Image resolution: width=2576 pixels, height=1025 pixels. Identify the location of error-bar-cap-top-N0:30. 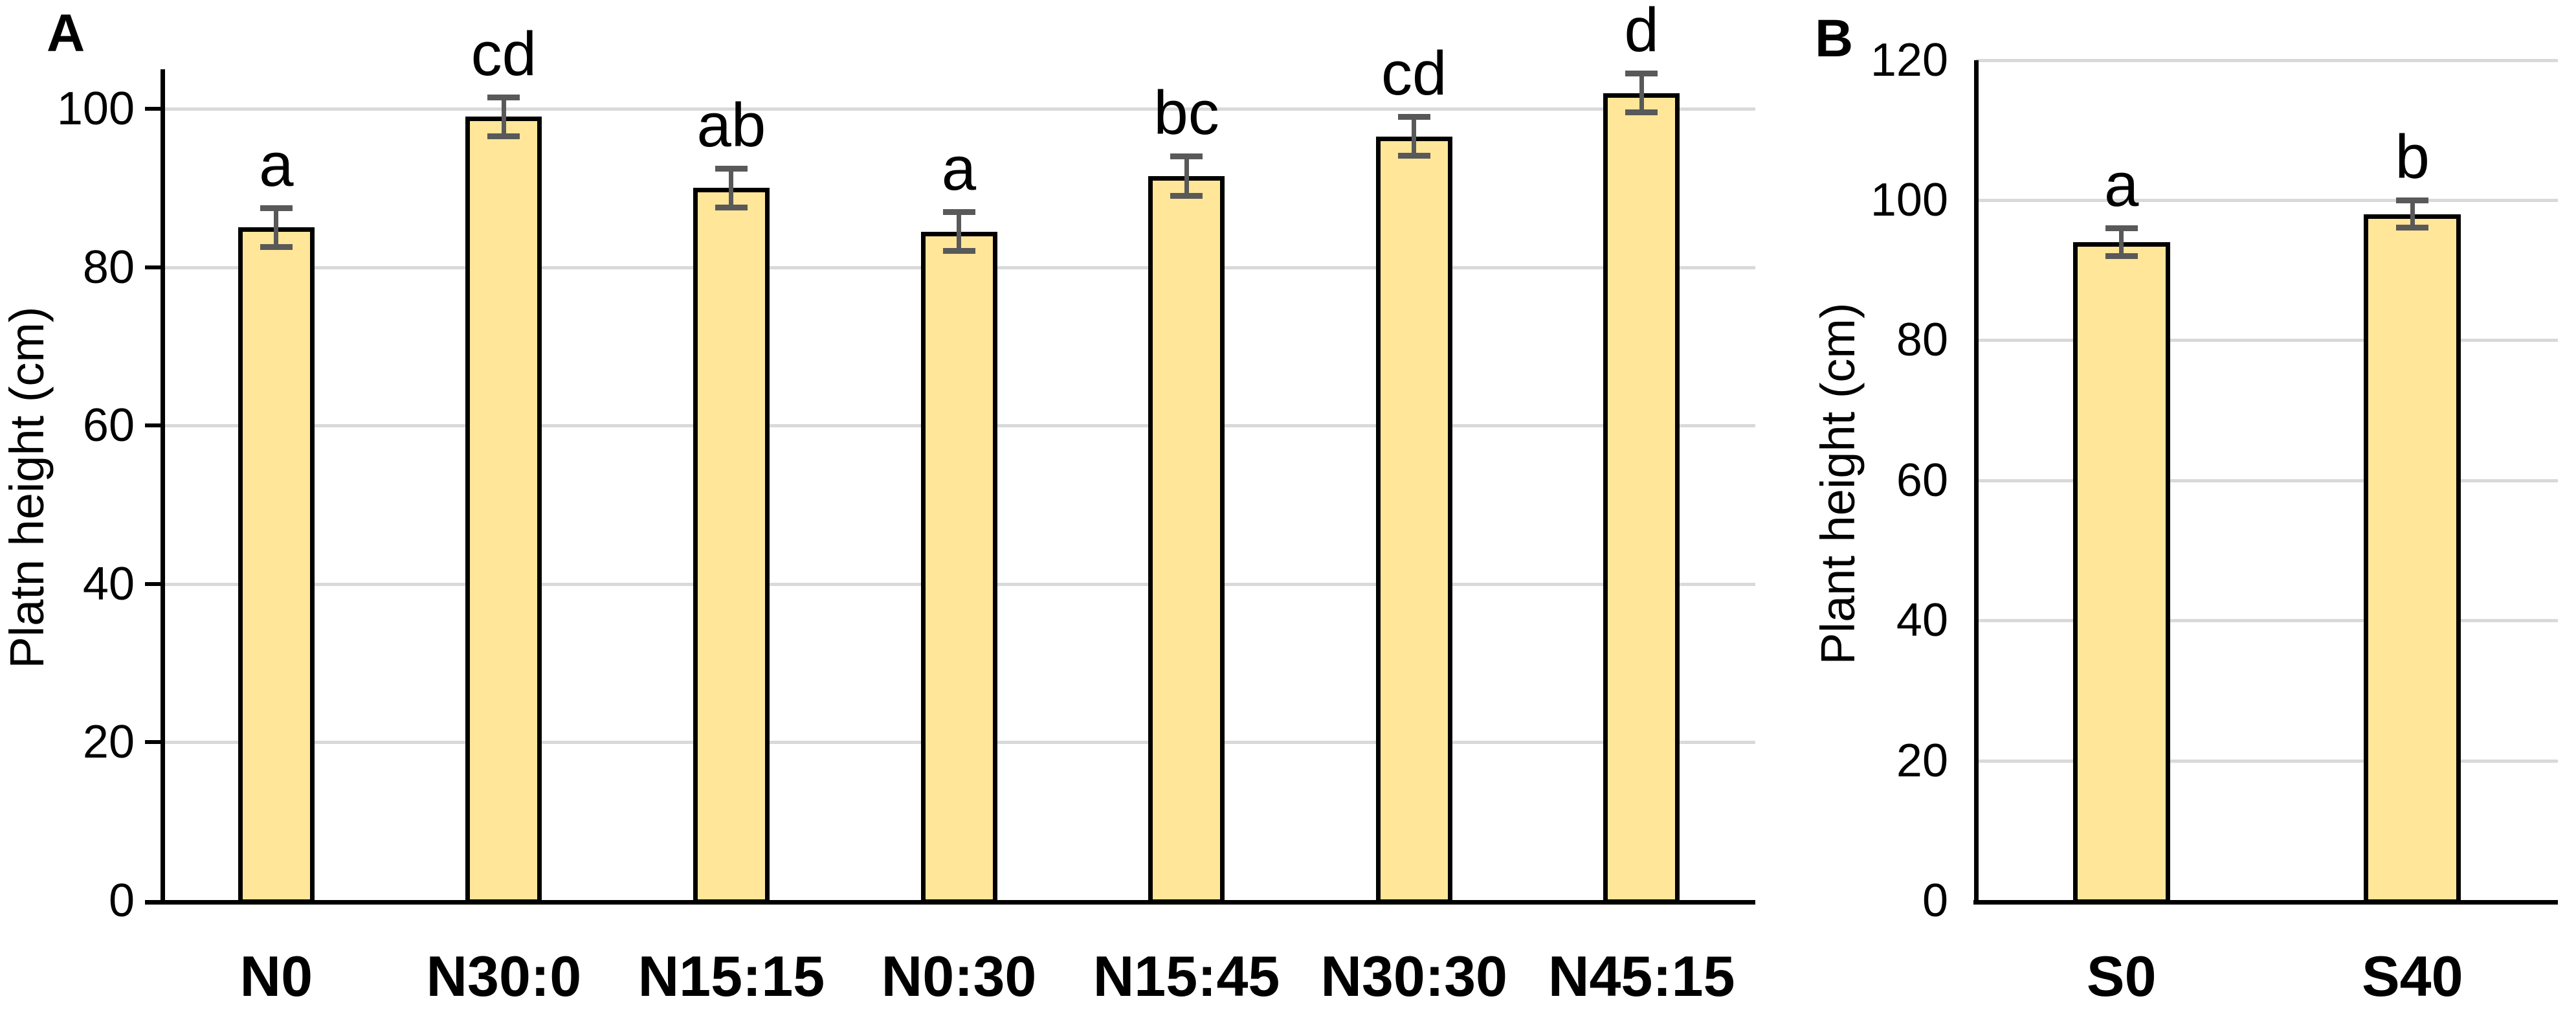
(958, 211).